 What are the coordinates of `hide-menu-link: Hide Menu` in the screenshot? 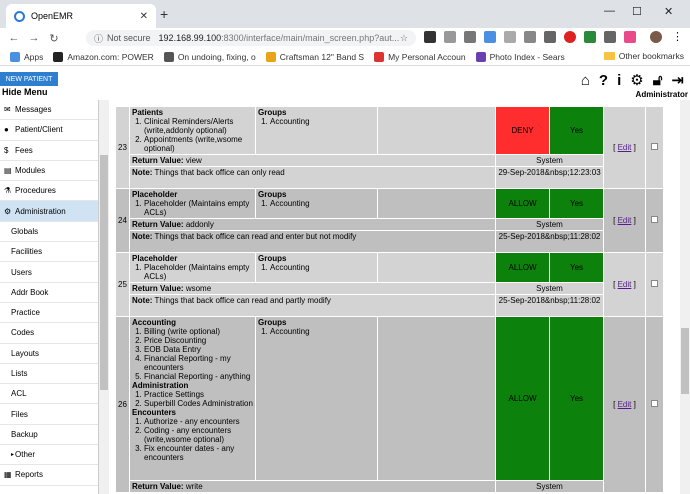 It's located at (25, 92).